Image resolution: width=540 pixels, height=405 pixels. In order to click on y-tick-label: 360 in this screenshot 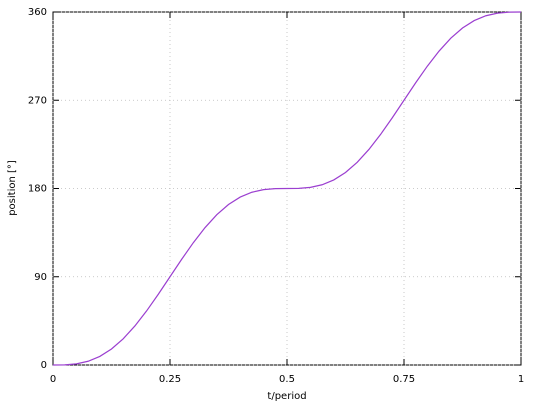, I will do `click(37, 12)`.